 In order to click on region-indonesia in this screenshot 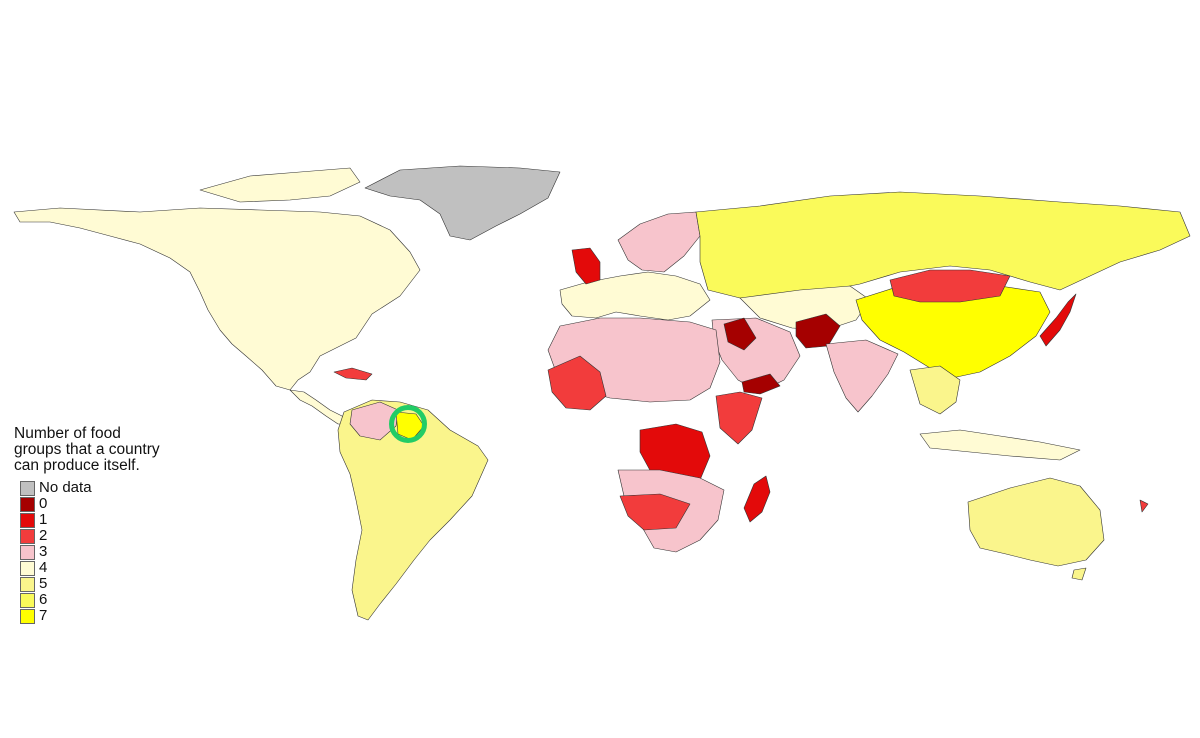, I will do `click(1000, 445)`.